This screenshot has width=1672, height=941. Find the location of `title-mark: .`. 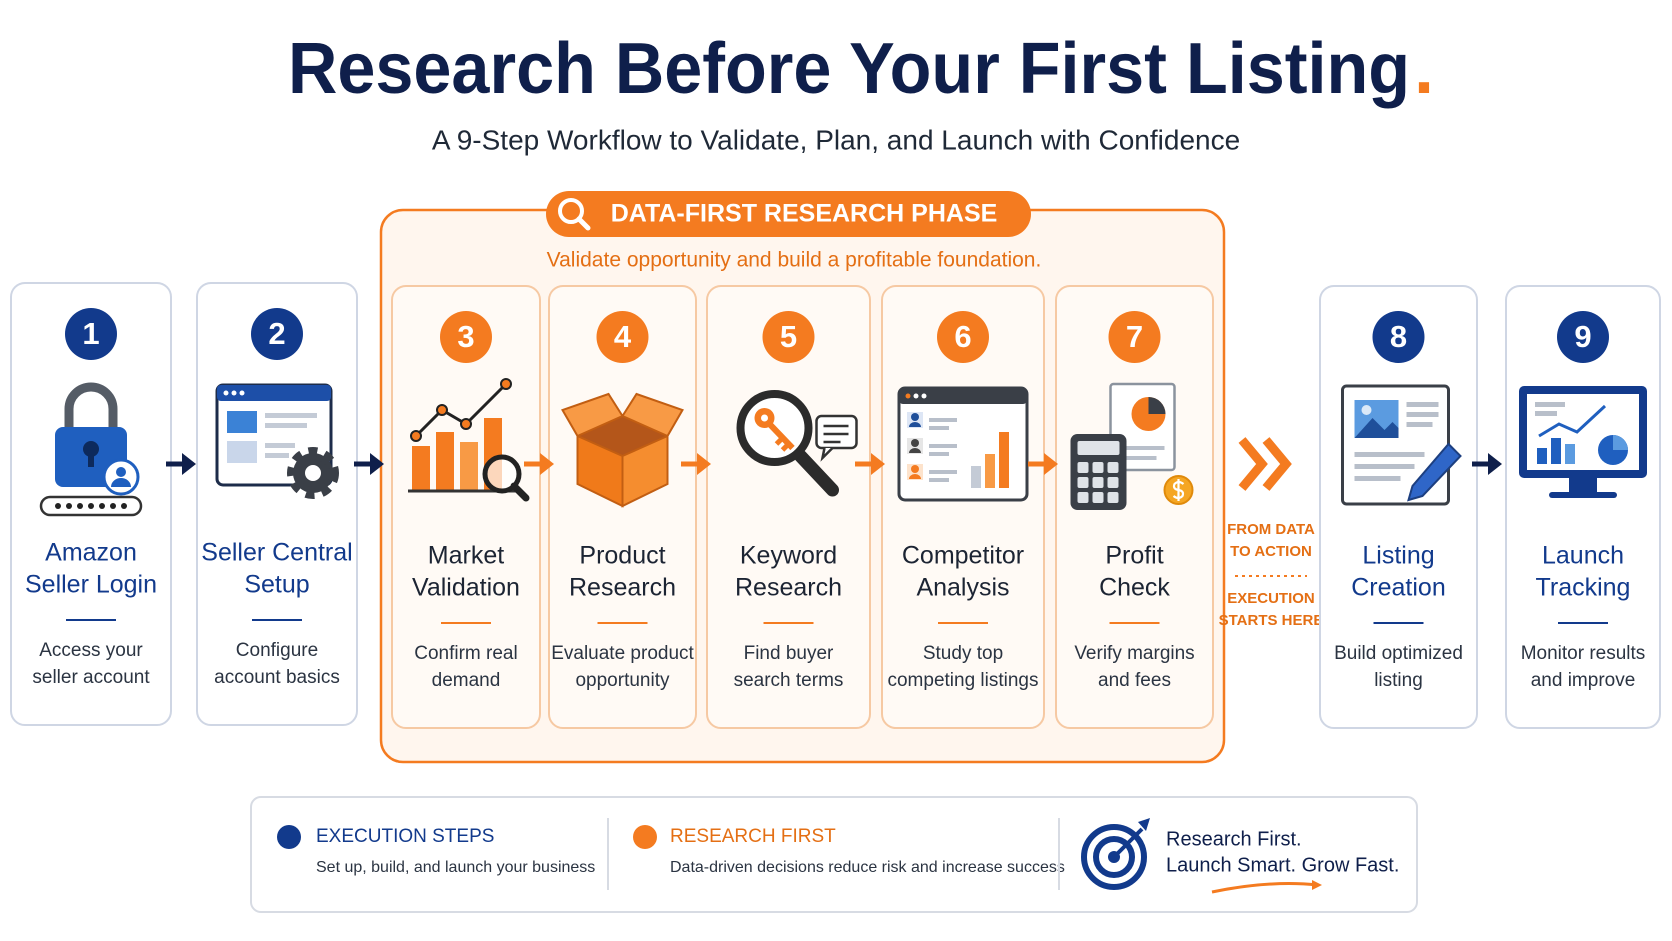

title-mark: . is located at coordinates (1424, 69).